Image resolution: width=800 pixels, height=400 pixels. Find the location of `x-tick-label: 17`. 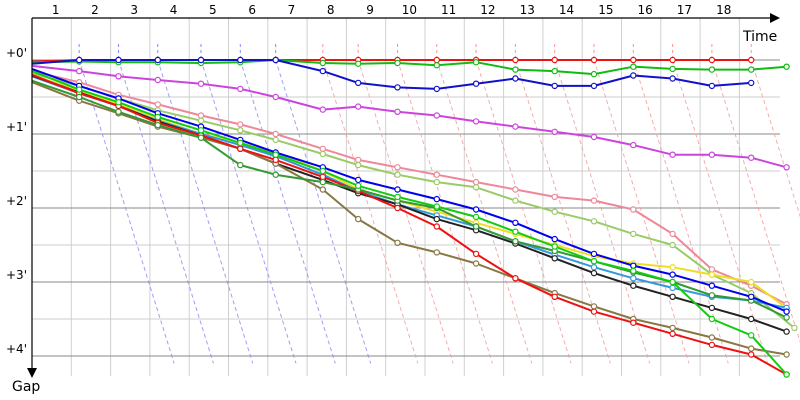

x-tick-label: 17 is located at coordinates (684, 10).